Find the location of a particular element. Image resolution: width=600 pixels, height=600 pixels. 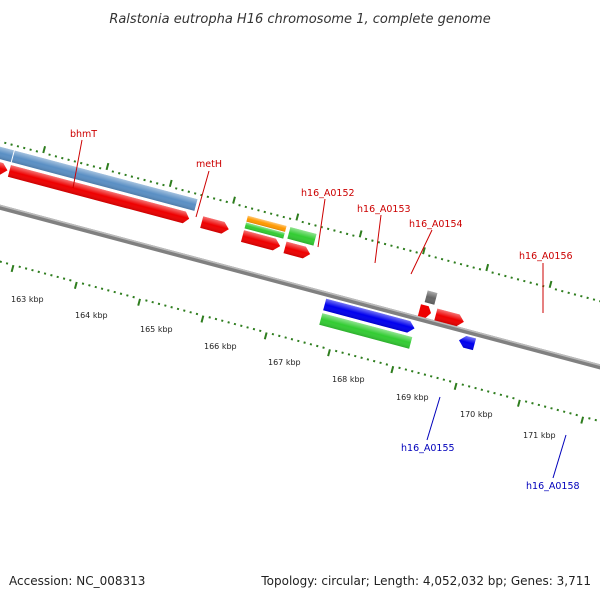

tick-label: 170 kbp is located at coordinates (476, 414).